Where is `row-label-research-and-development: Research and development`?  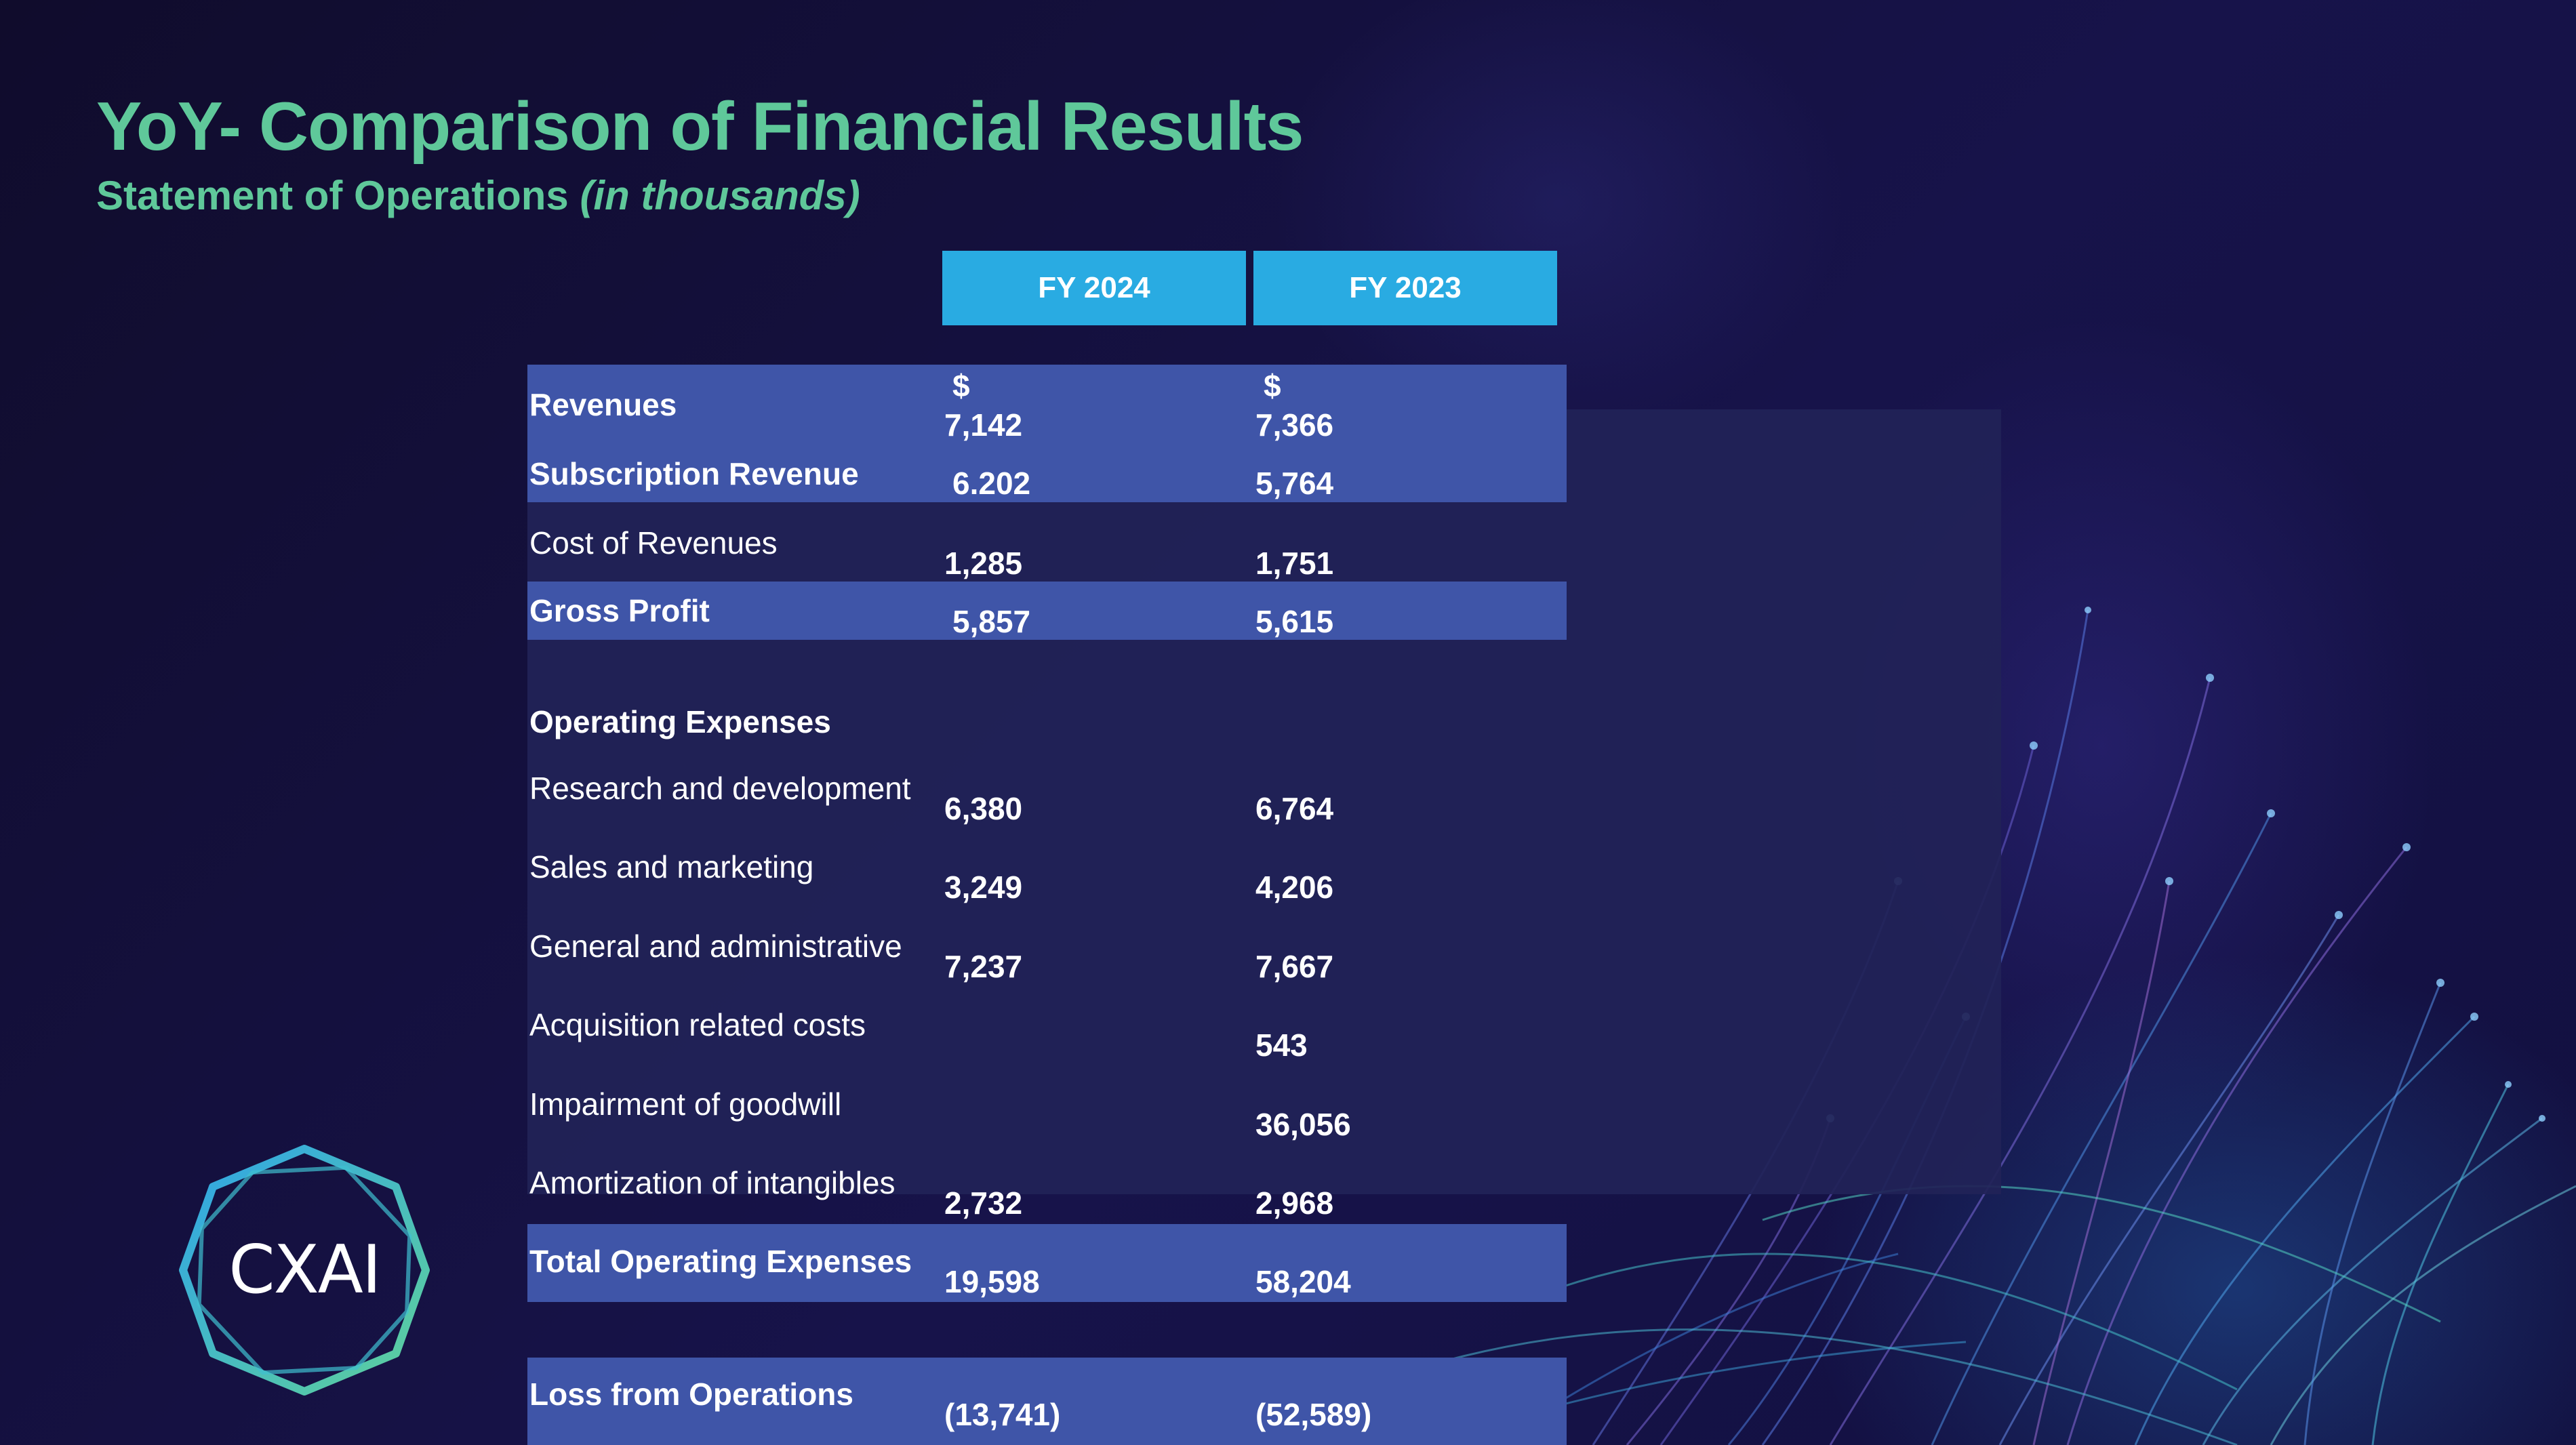
row-label-research-and-development: Research and development is located at coordinates (720, 788).